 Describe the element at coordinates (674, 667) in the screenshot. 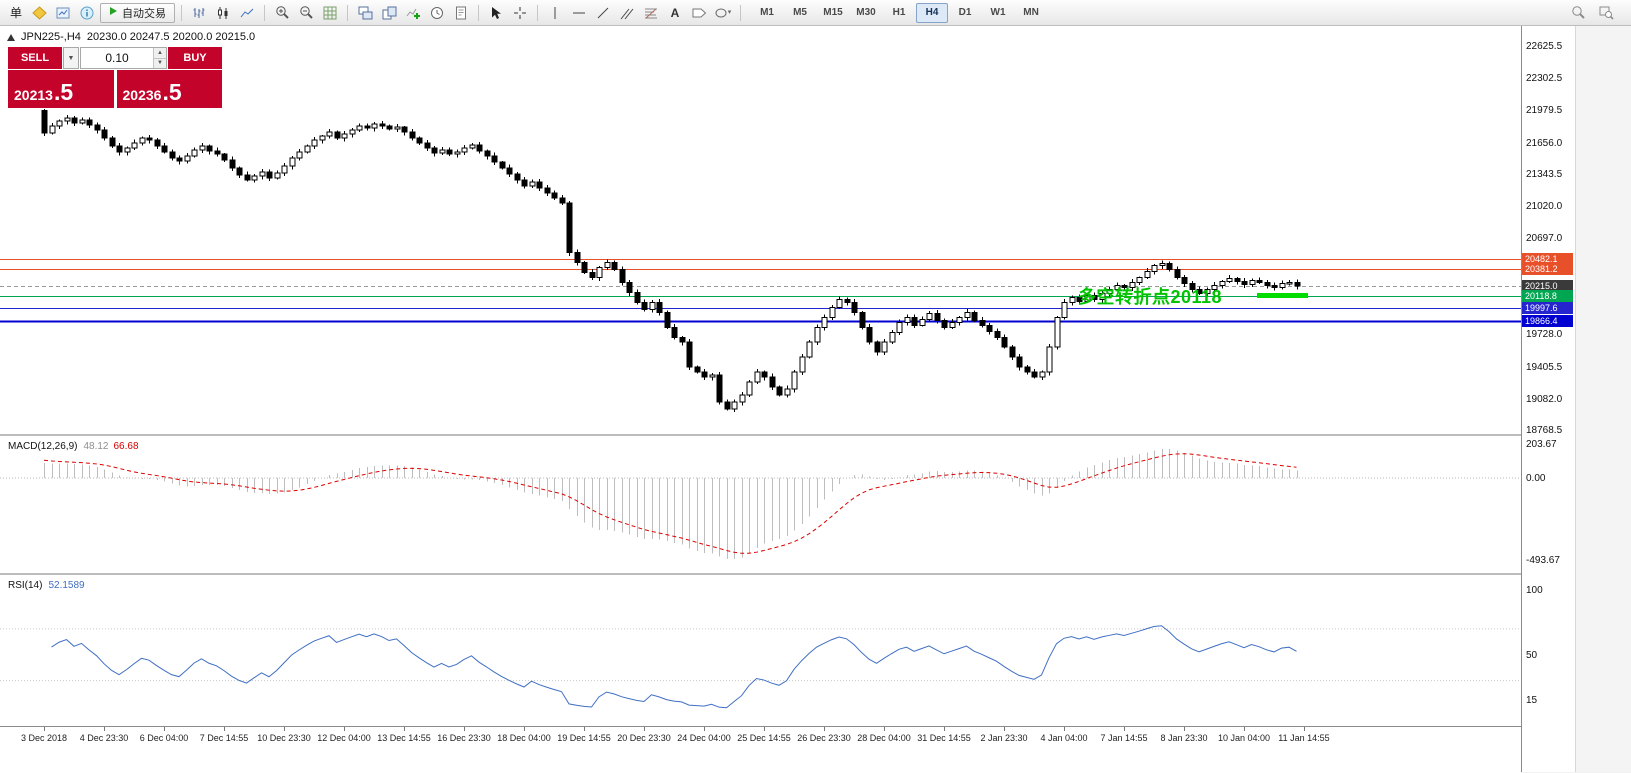

I see `rsi-line` at that location.